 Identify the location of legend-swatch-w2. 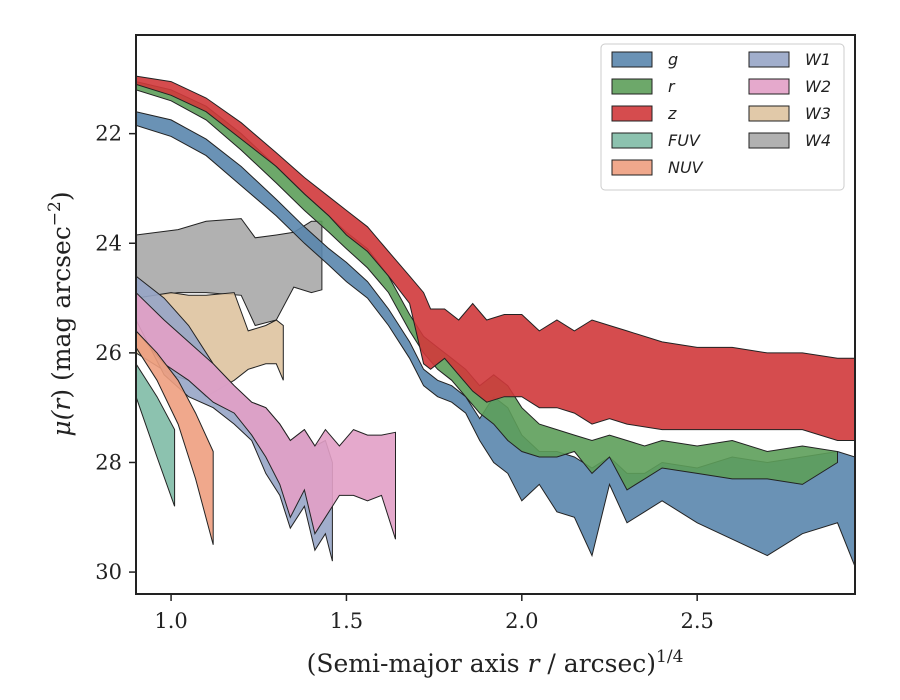
(769, 86).